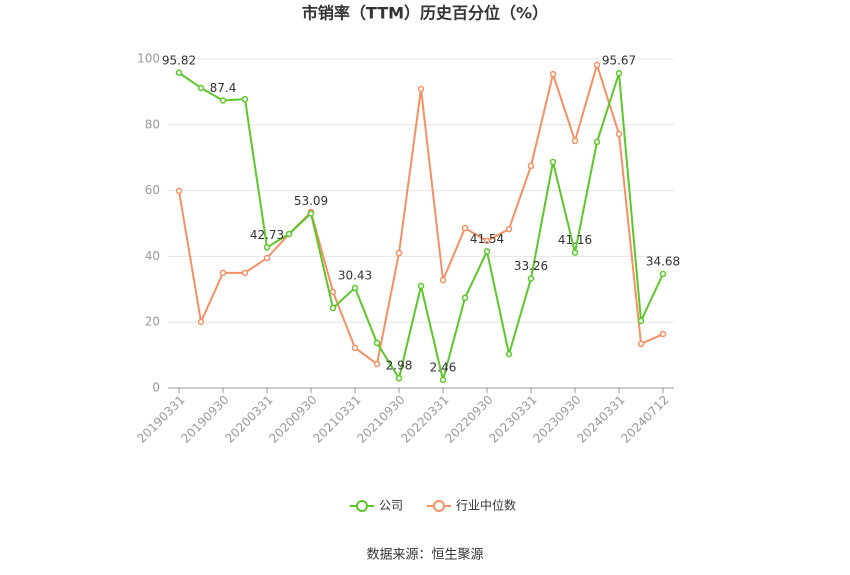 The height and width of the screenshot is (575, 850). I want to click on y-tick-label: 40, so click(152, 256).